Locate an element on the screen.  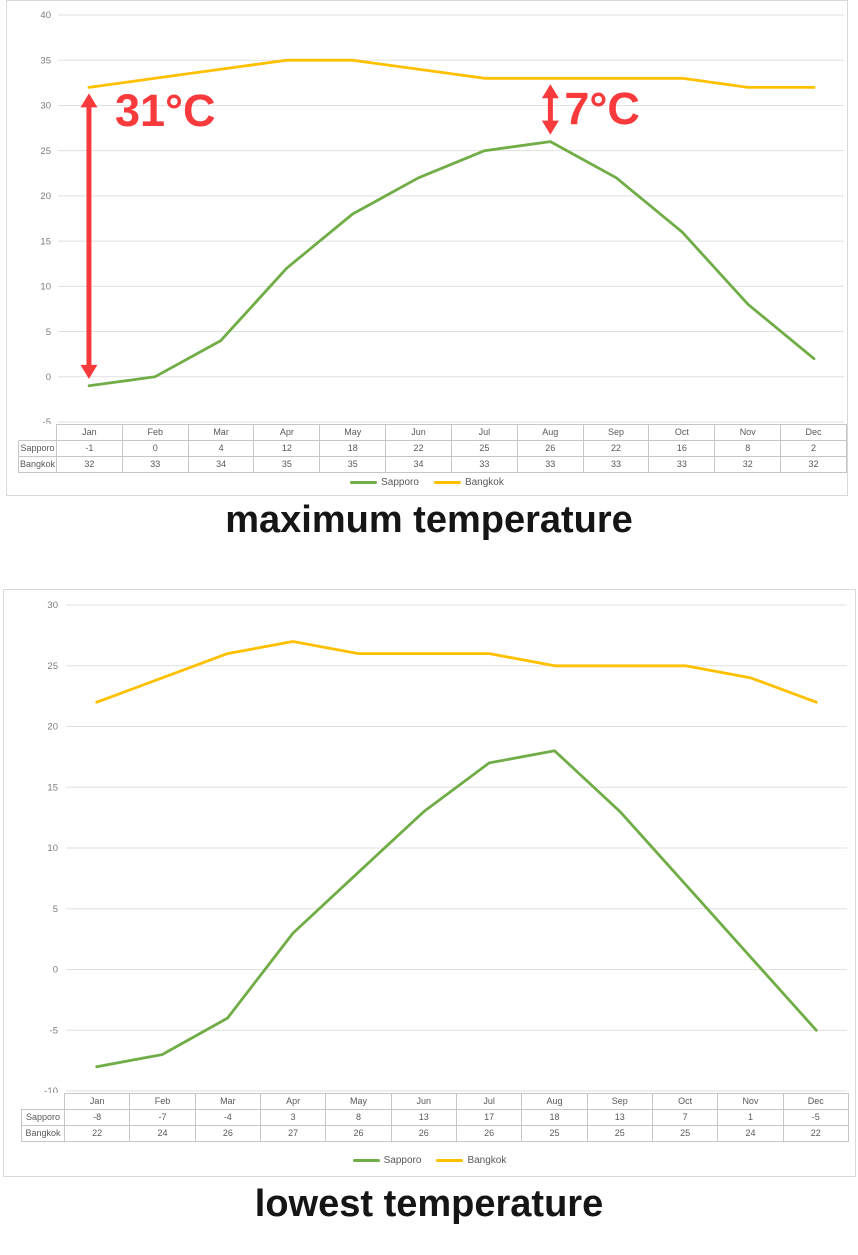
max-temp-legend: Sapporo Bangkok is located at coordinates (427, 482).